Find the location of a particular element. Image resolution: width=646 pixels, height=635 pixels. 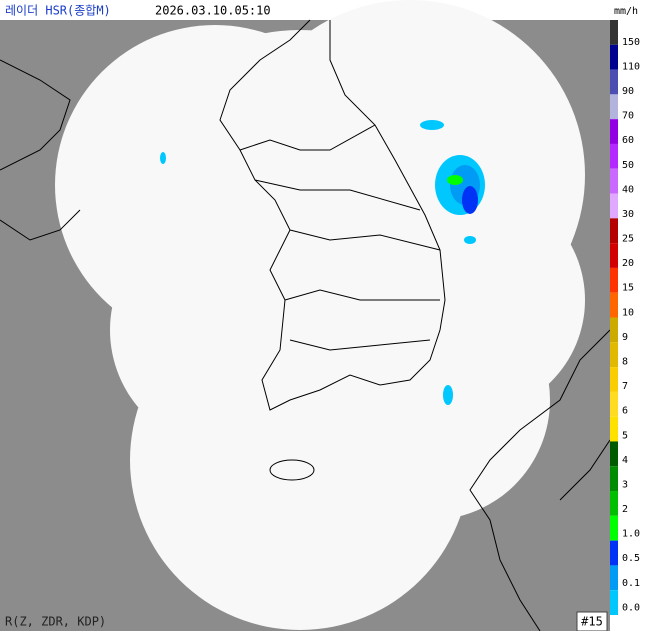

legend-label: 0.5 is located at coordinates (631, 558).